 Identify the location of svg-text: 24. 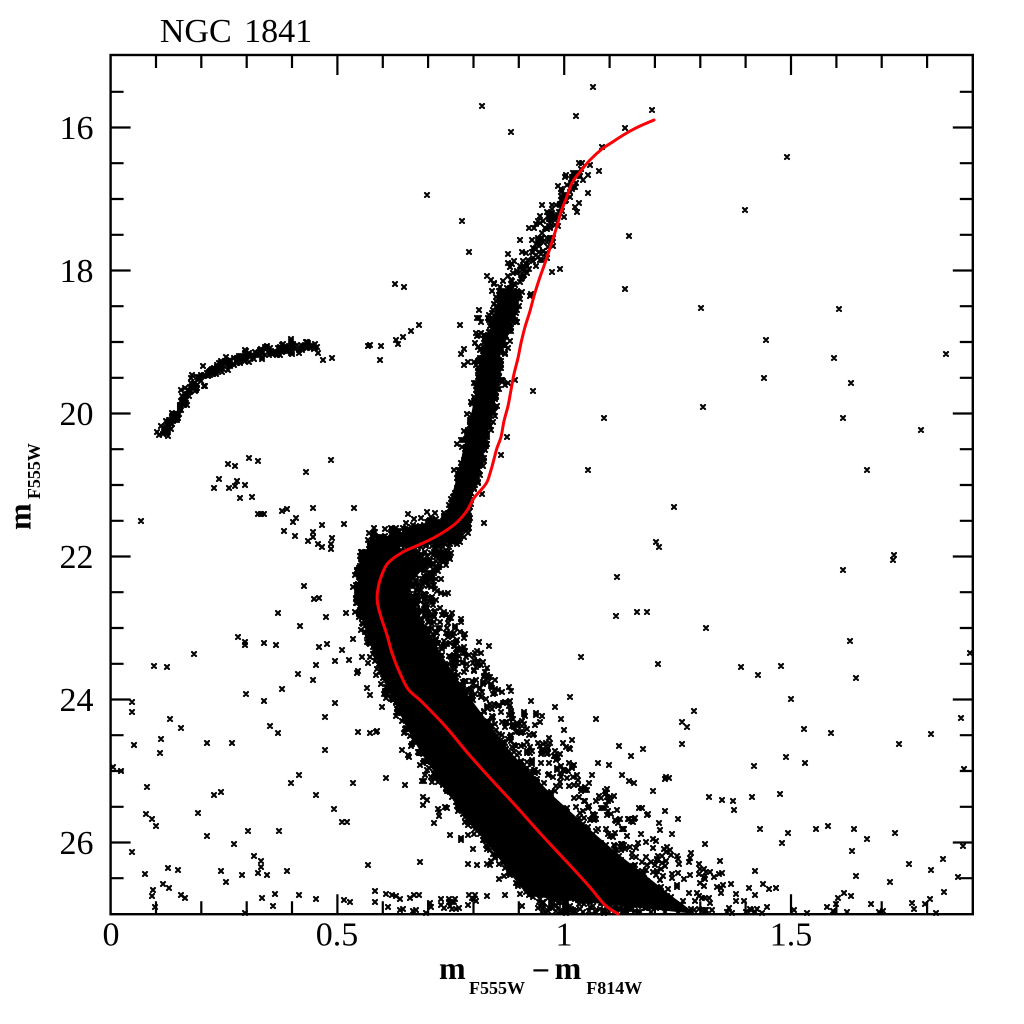
(77, 700).